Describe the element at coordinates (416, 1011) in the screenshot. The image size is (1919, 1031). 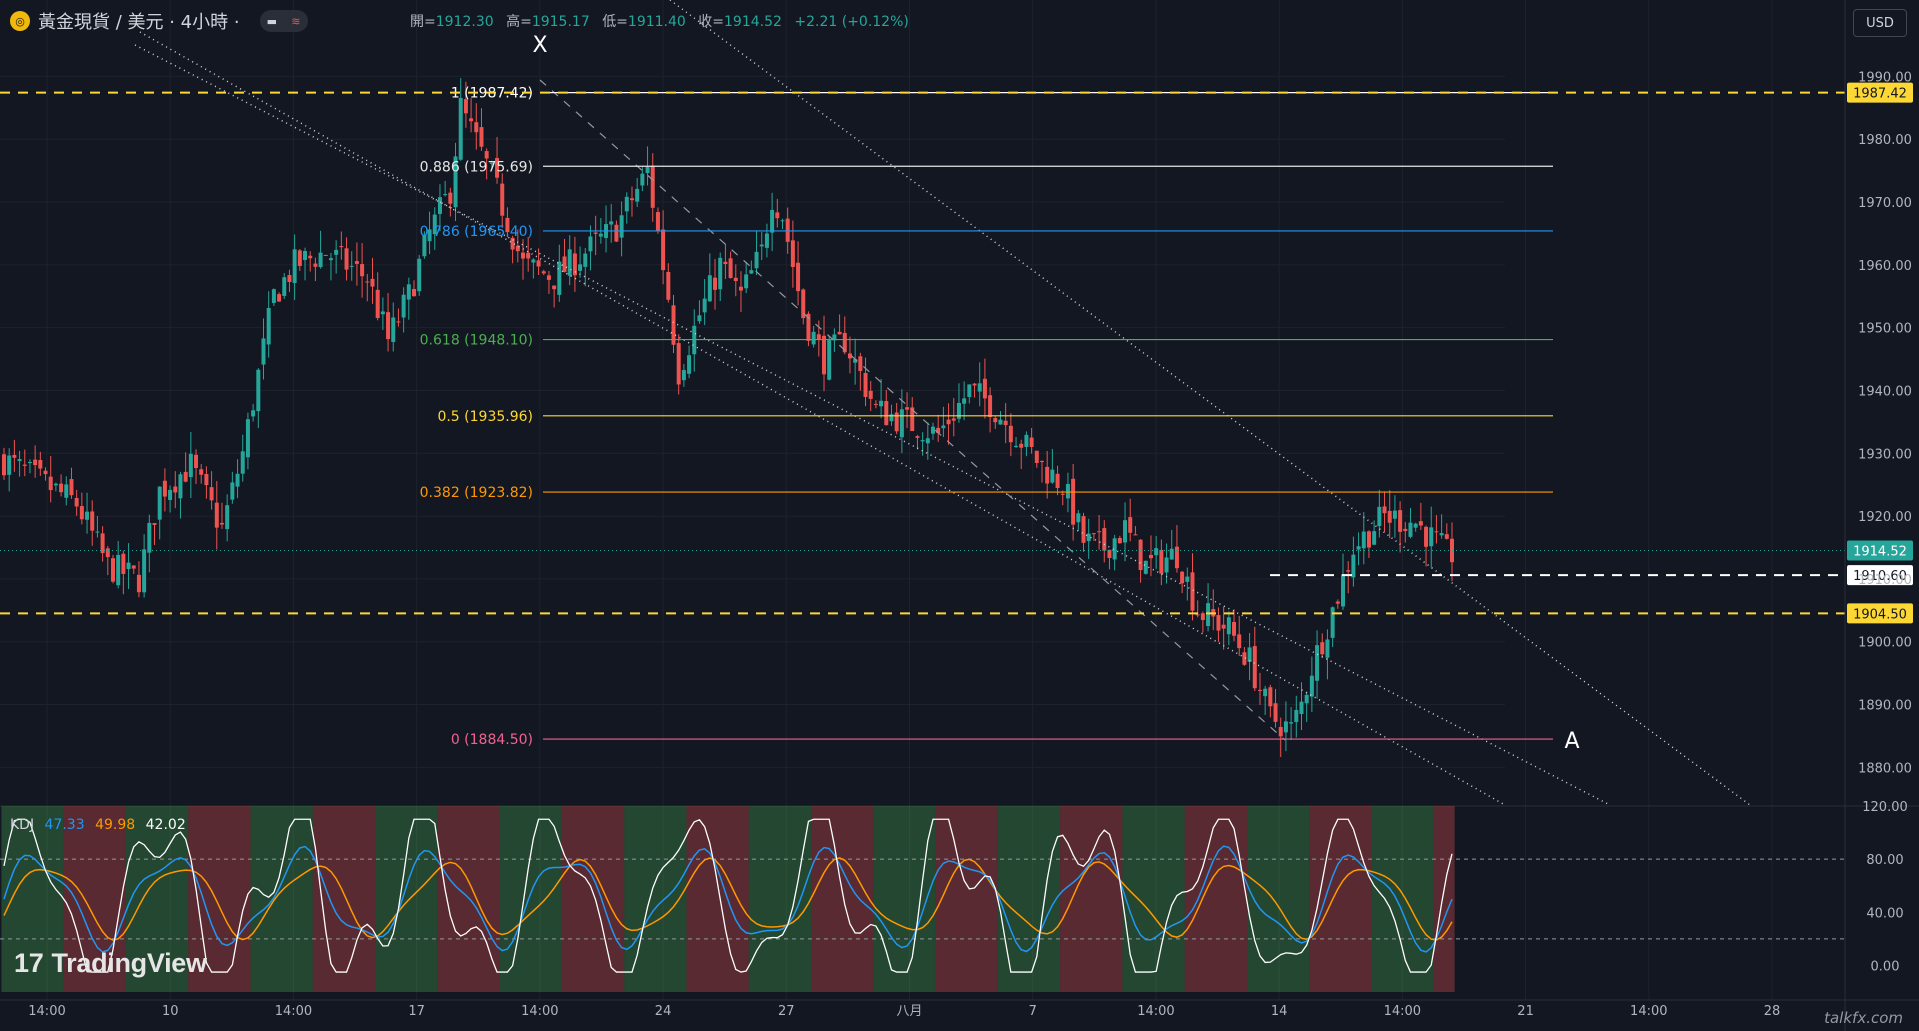
I see `x-tick-label: 17` at that location.